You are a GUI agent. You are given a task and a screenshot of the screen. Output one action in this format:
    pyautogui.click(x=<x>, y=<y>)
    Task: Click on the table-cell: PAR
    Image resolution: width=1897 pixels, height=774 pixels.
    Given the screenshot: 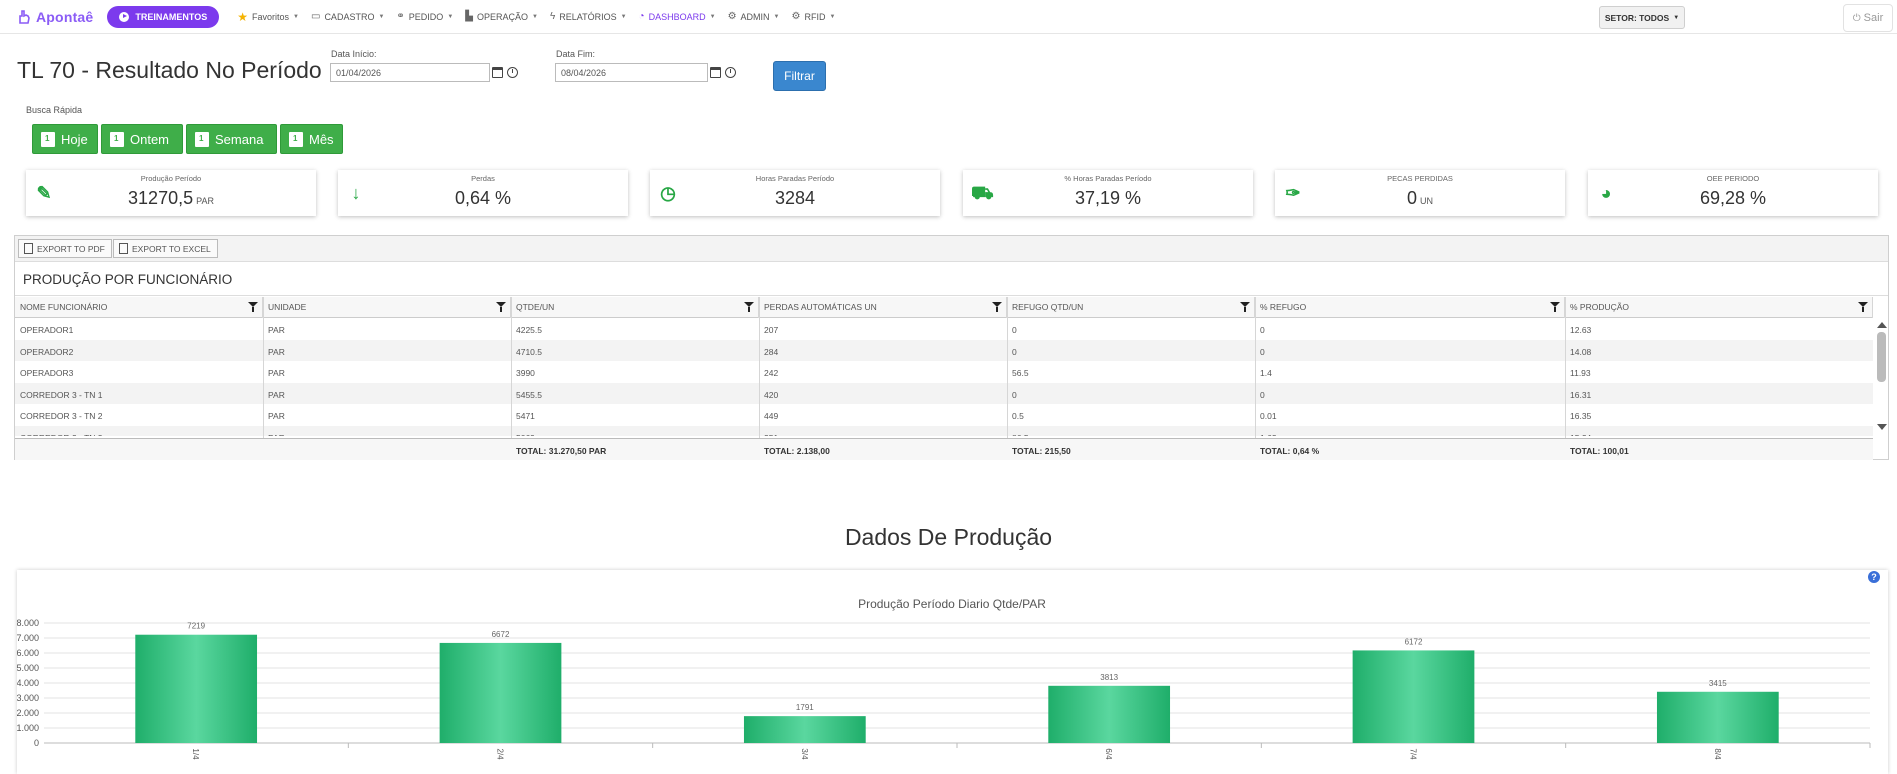 What is the action you would take?
    pyautogui.click(x=274, y=431)
    